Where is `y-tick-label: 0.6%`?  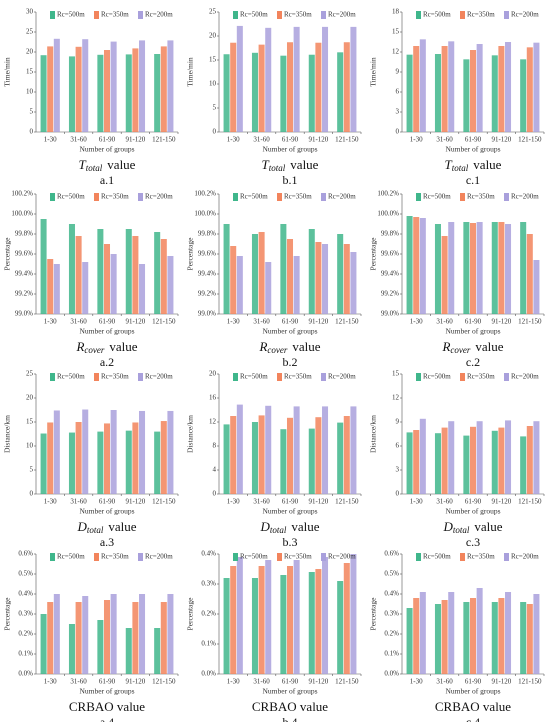 y-tick-label: 0.6% is located at coordinates (391, 554).